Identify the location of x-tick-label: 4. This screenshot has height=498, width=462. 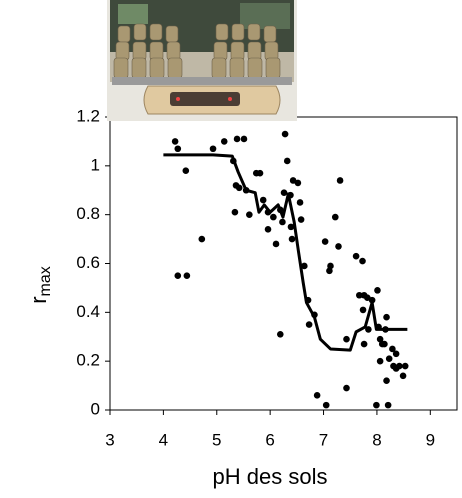
(163, 439).